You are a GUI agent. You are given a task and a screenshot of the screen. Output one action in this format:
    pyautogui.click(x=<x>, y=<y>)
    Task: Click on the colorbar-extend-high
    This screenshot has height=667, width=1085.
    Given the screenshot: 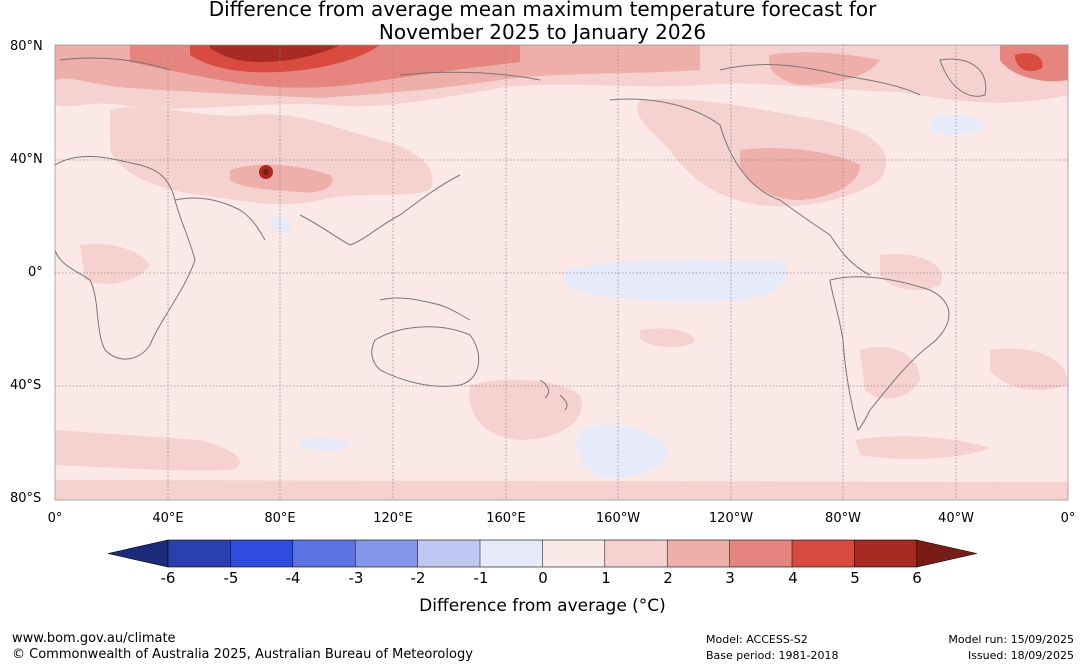 What is the action you would take?
    pyautogui.click(x=946, y=553)
    